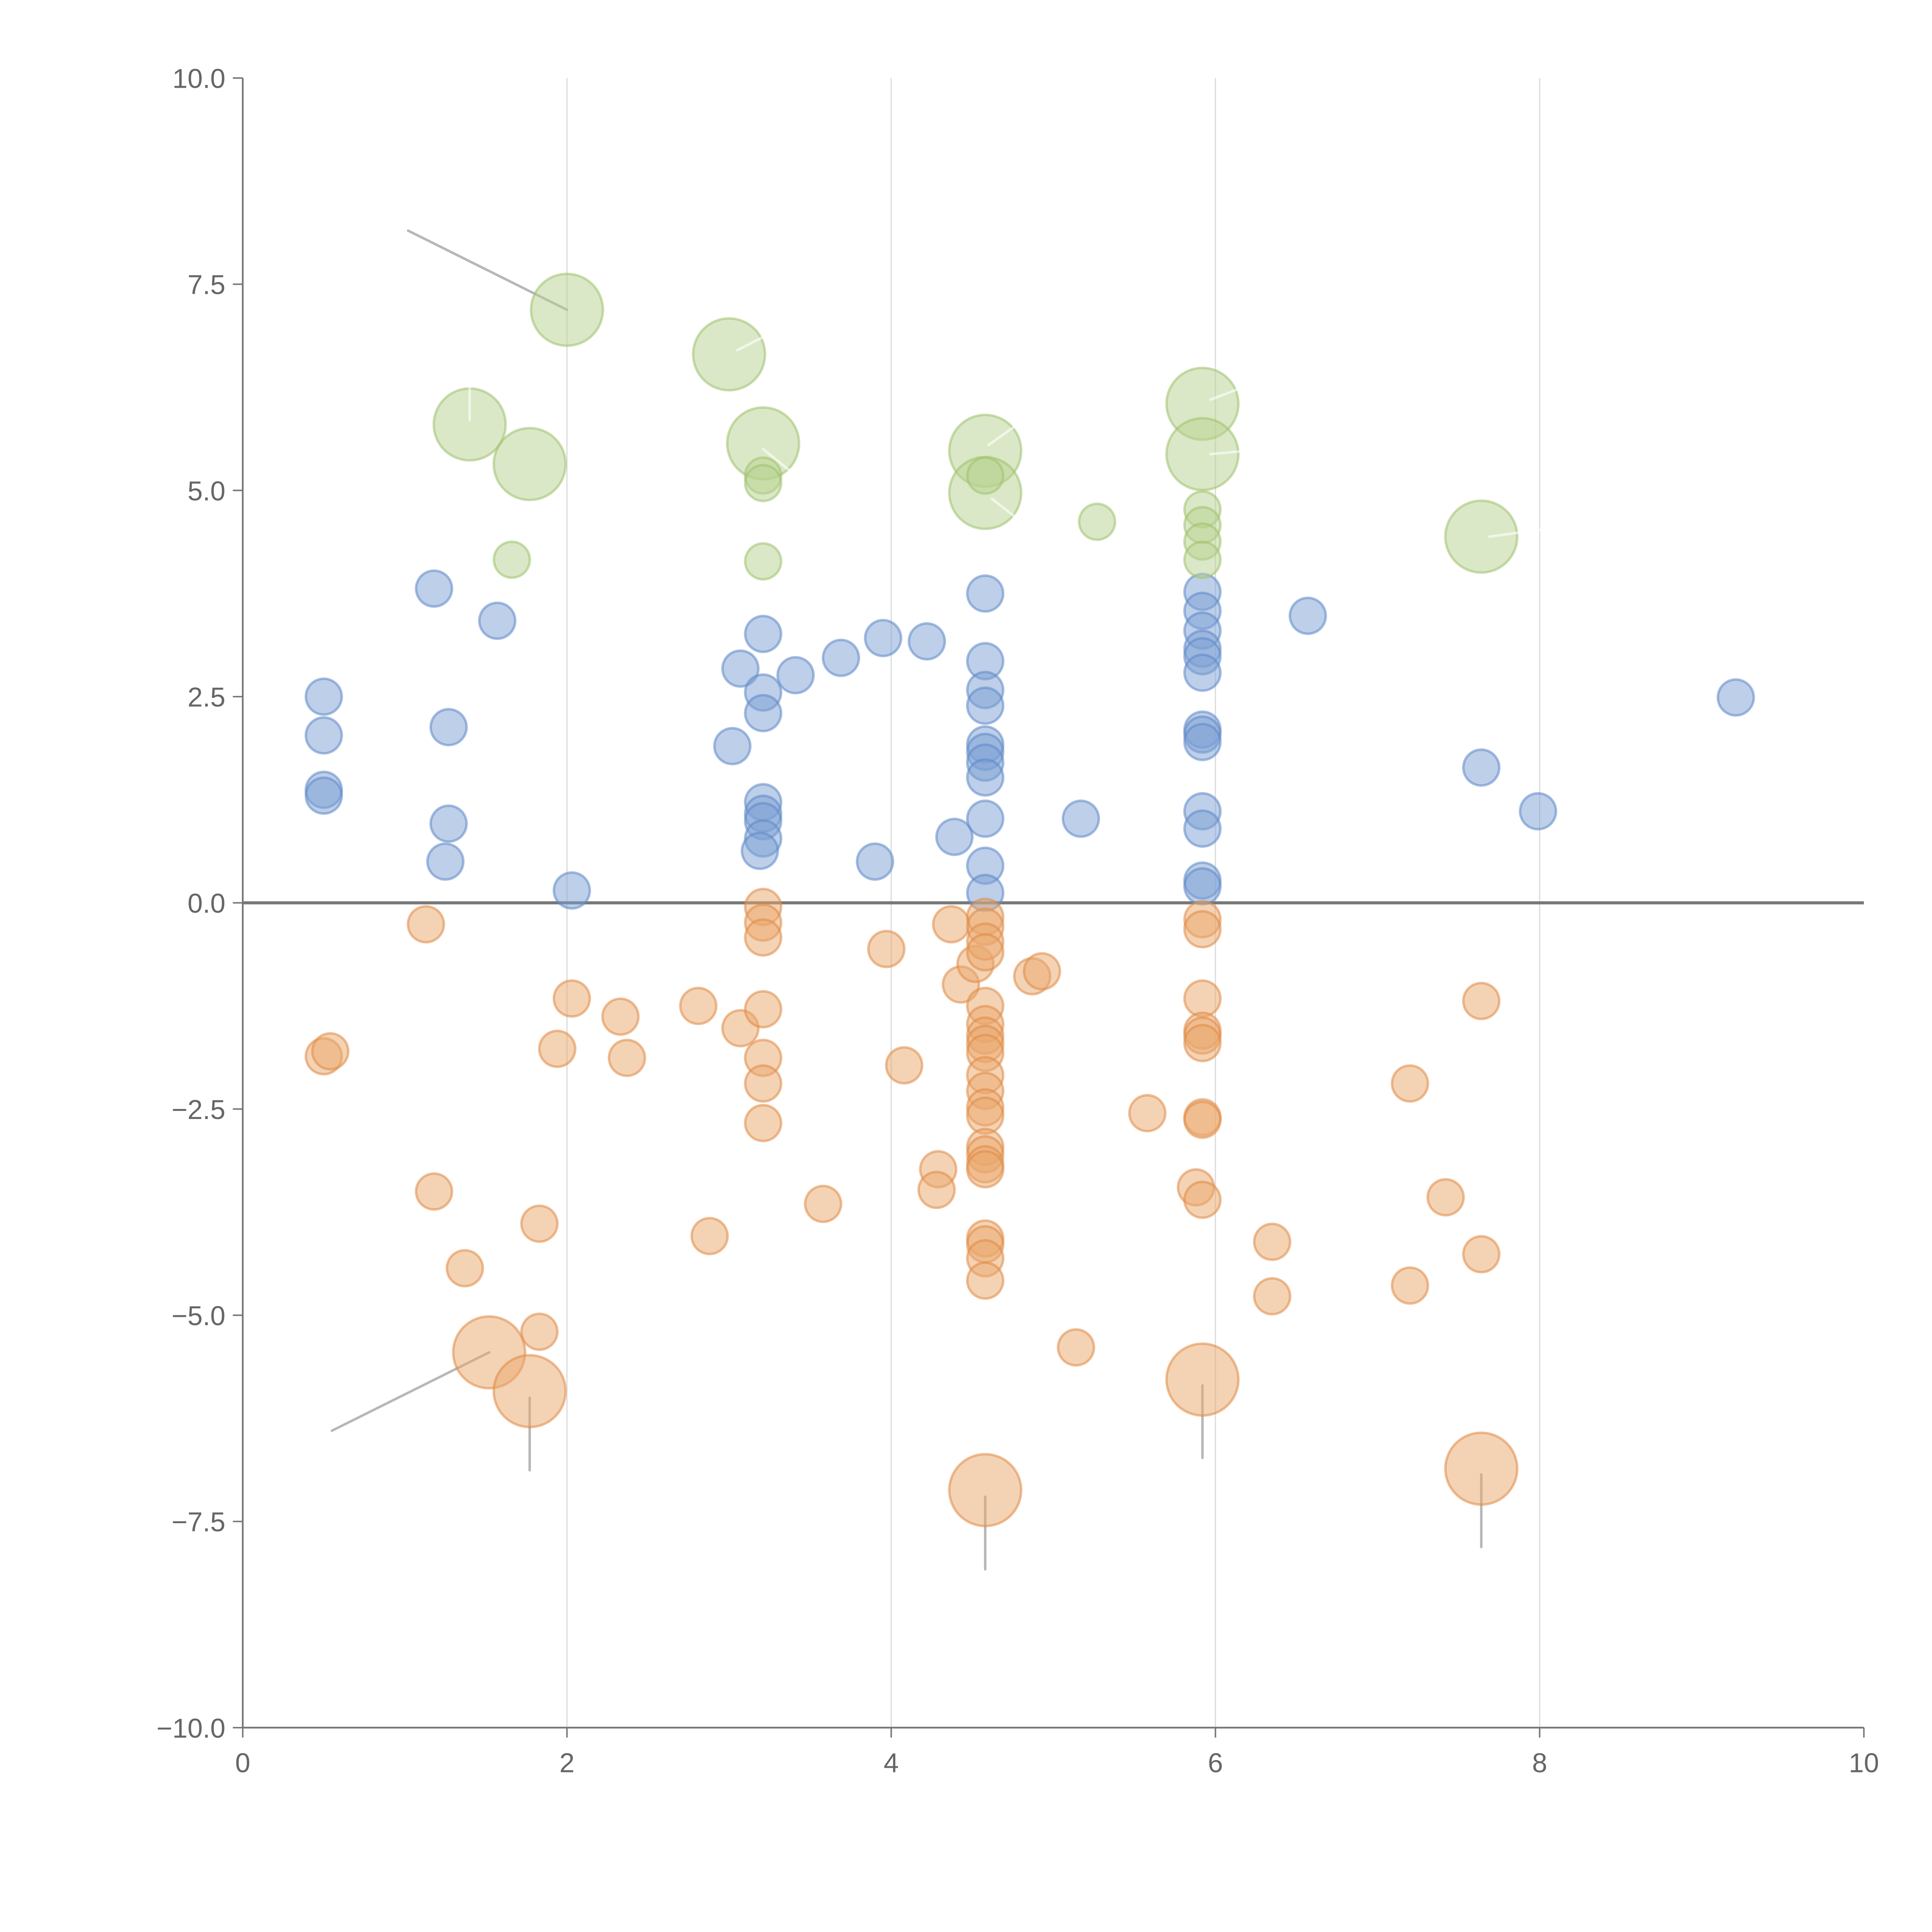 This screenshot has height=1932, width=1932. I want to click on x-tick-label: 10, so click(1864, 1763).